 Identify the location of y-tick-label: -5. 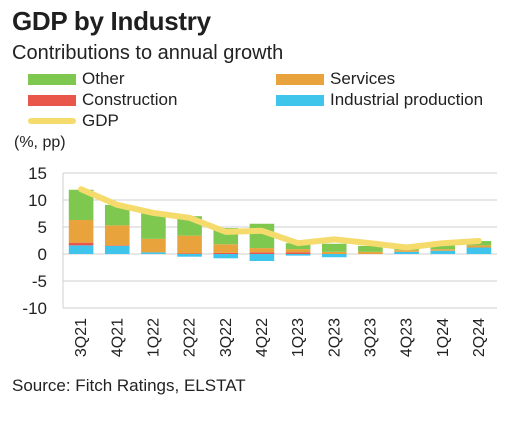
(39, 281).